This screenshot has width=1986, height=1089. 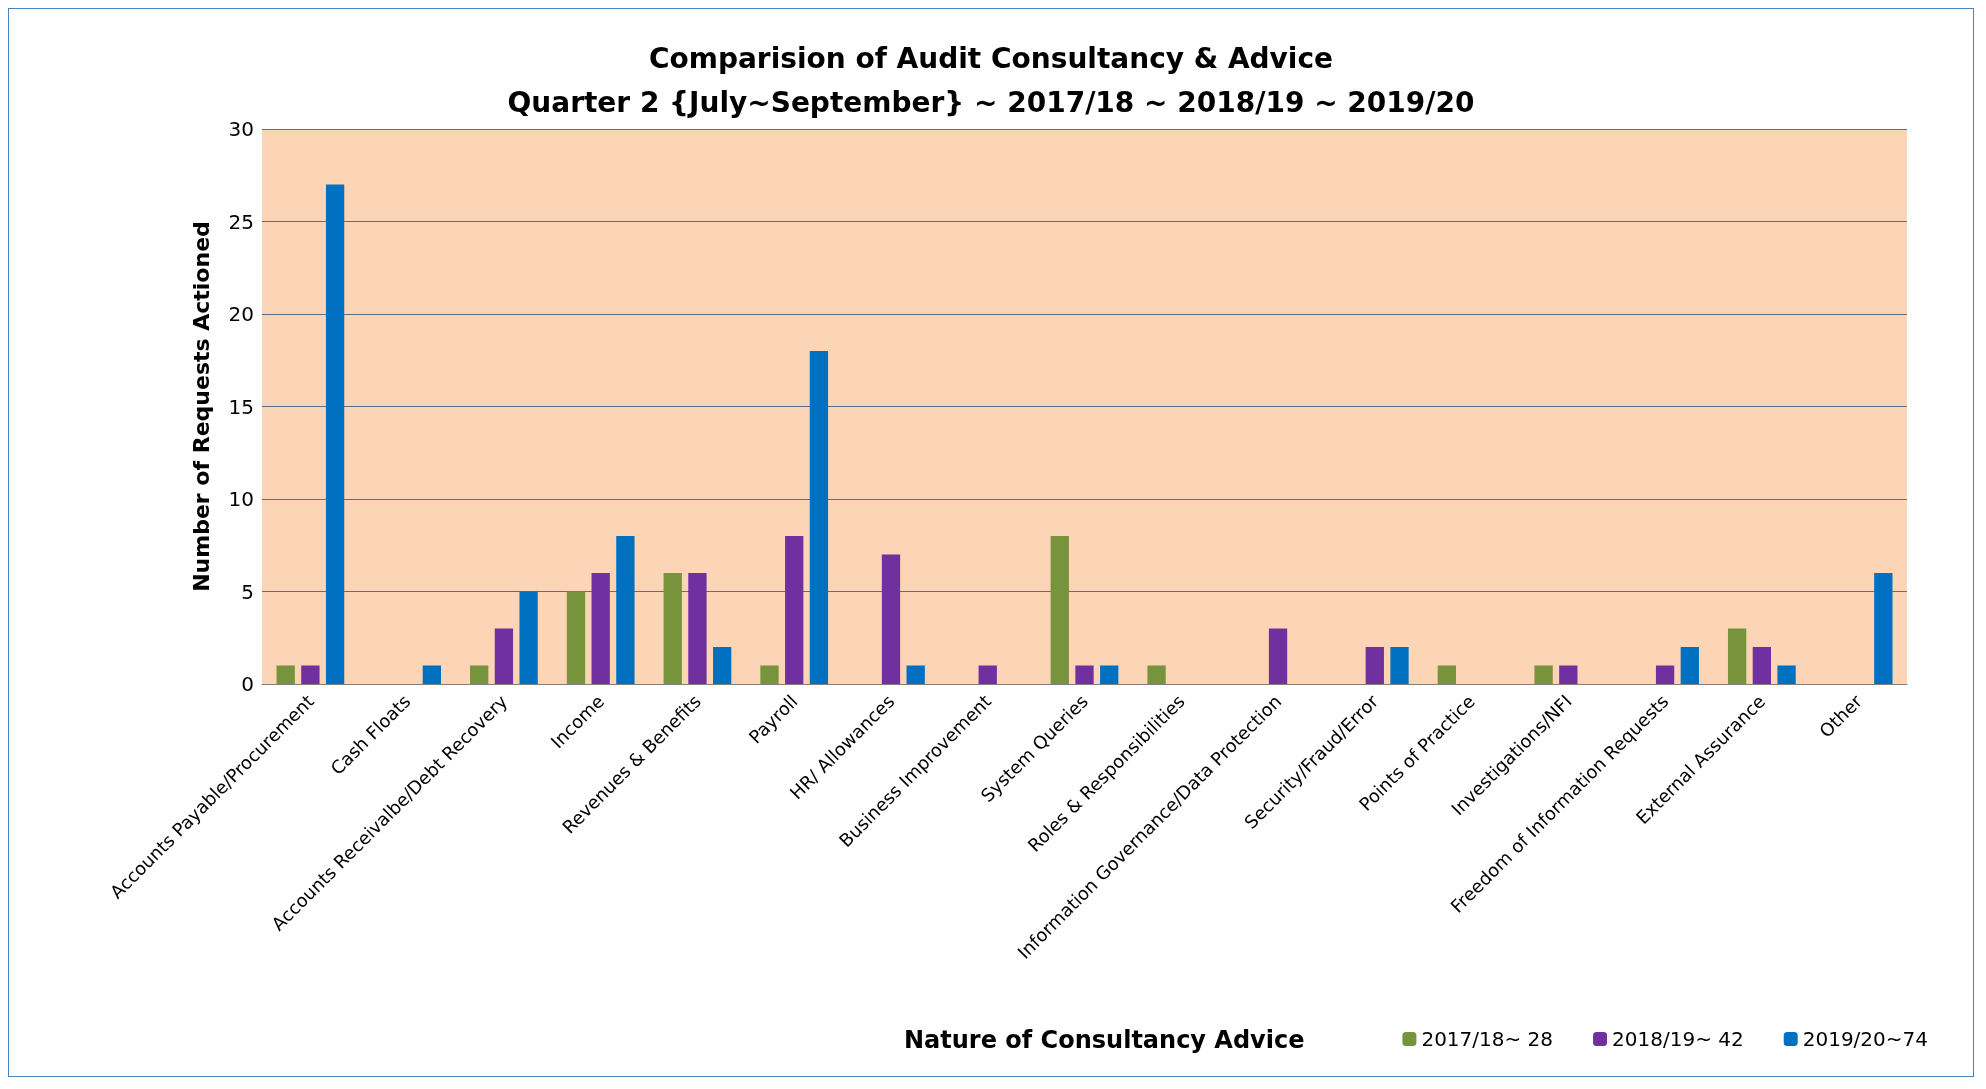 What do you see at coordinates (1678, 1039) in the screenshot?
I see `legend-label: 2018/19~ 42` at bounding box center [1678, 1039].